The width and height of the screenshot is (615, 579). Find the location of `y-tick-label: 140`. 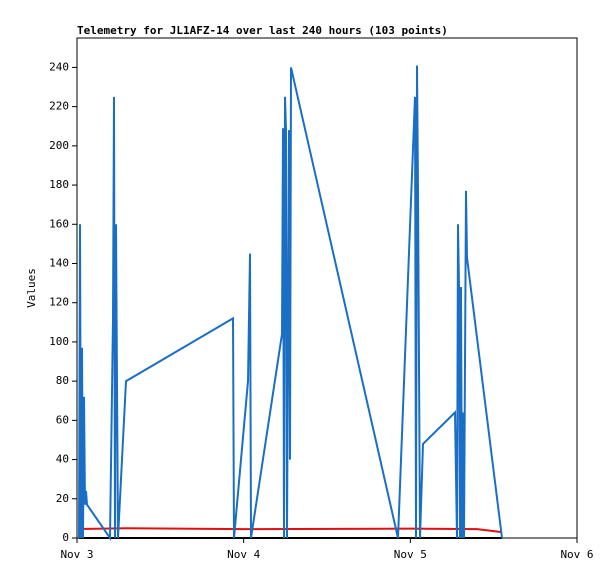

y-tick-label: 140 is located at coordinates (59, 262).